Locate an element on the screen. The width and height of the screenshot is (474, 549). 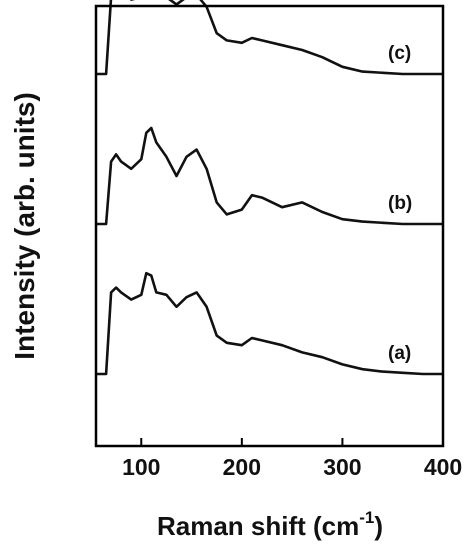
curve-label-1: (a) is located at coordinates (399, 353).